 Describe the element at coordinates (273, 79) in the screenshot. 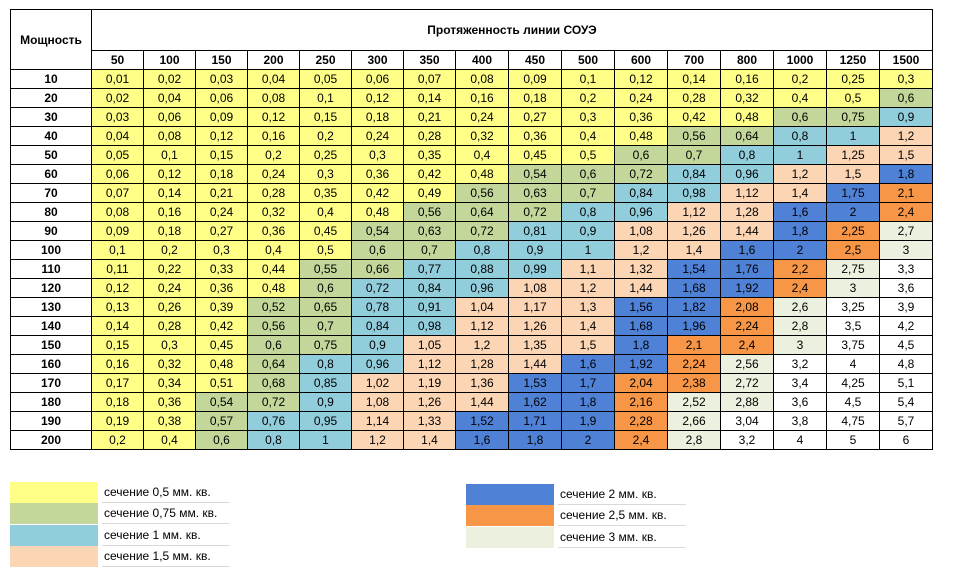

I see `section-value-cell: 0,04` at that location.